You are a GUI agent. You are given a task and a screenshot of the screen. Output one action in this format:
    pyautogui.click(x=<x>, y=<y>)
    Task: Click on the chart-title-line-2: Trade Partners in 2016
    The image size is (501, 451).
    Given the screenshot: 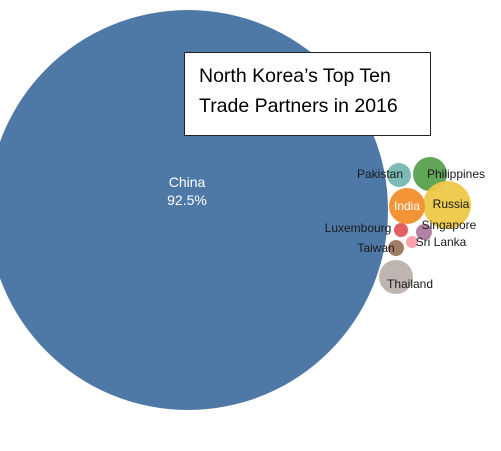 What is the action you would take?
    pyautogui.click(x=298, y=106)
    